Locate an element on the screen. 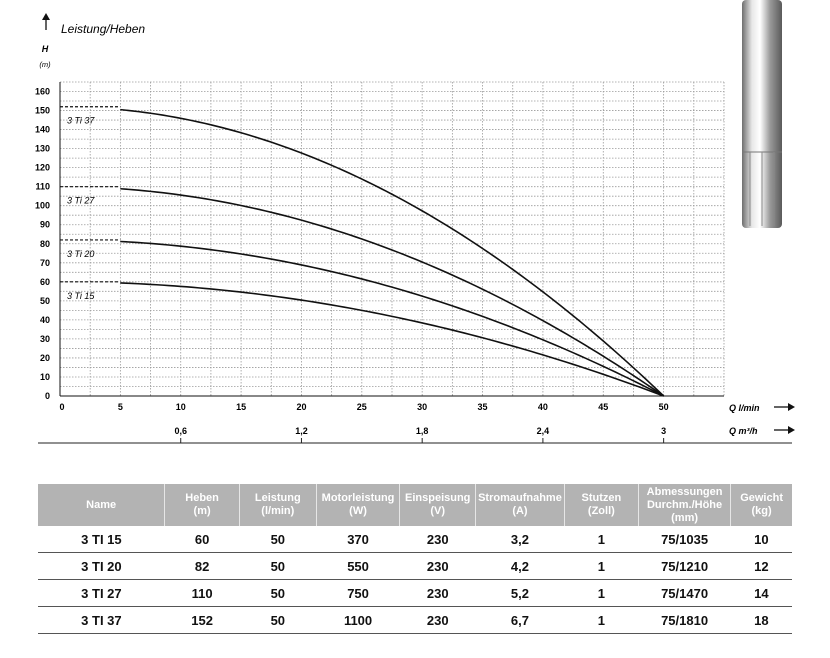 This screenshot has height=658, width=830. y-tick-label: 40 is located at coordinates (45, 320).